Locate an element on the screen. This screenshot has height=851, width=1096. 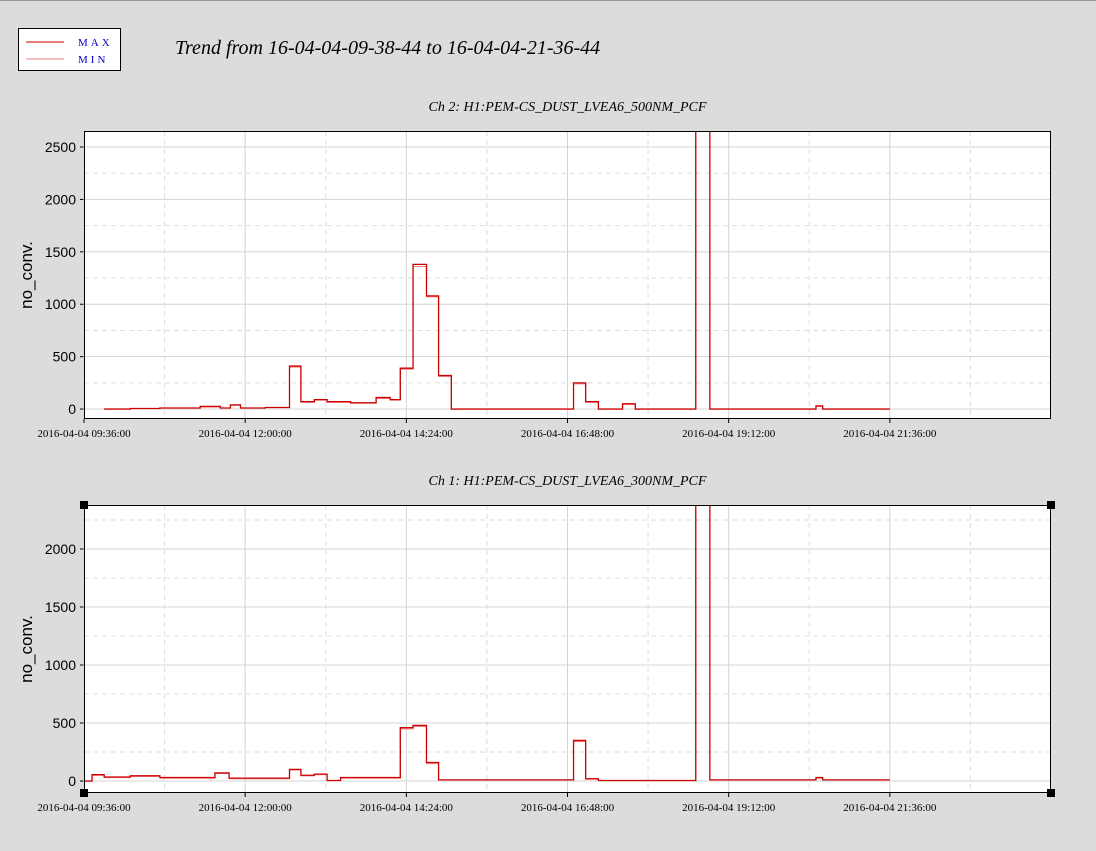
chart-title: Ch 2: H1:PEM-CS_DUST_LVEA6_500NM_PCF is located at coordinates (568, 107).